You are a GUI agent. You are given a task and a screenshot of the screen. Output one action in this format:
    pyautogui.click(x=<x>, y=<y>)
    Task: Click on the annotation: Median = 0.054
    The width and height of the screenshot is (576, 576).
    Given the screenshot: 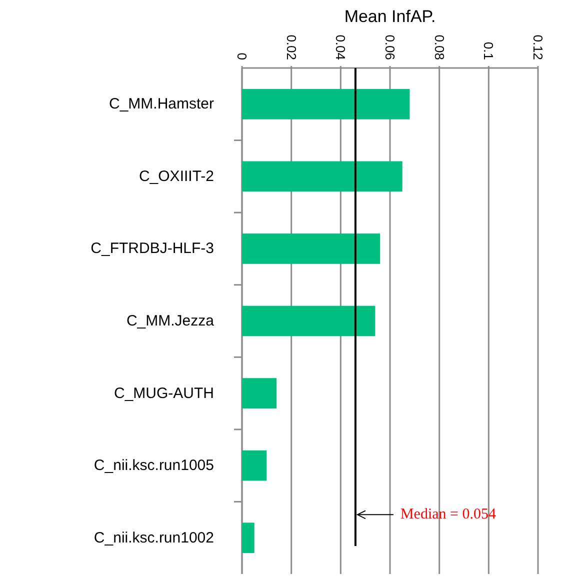 What is the action you would take?
    pyautogui.click(x=448, y=514)
    